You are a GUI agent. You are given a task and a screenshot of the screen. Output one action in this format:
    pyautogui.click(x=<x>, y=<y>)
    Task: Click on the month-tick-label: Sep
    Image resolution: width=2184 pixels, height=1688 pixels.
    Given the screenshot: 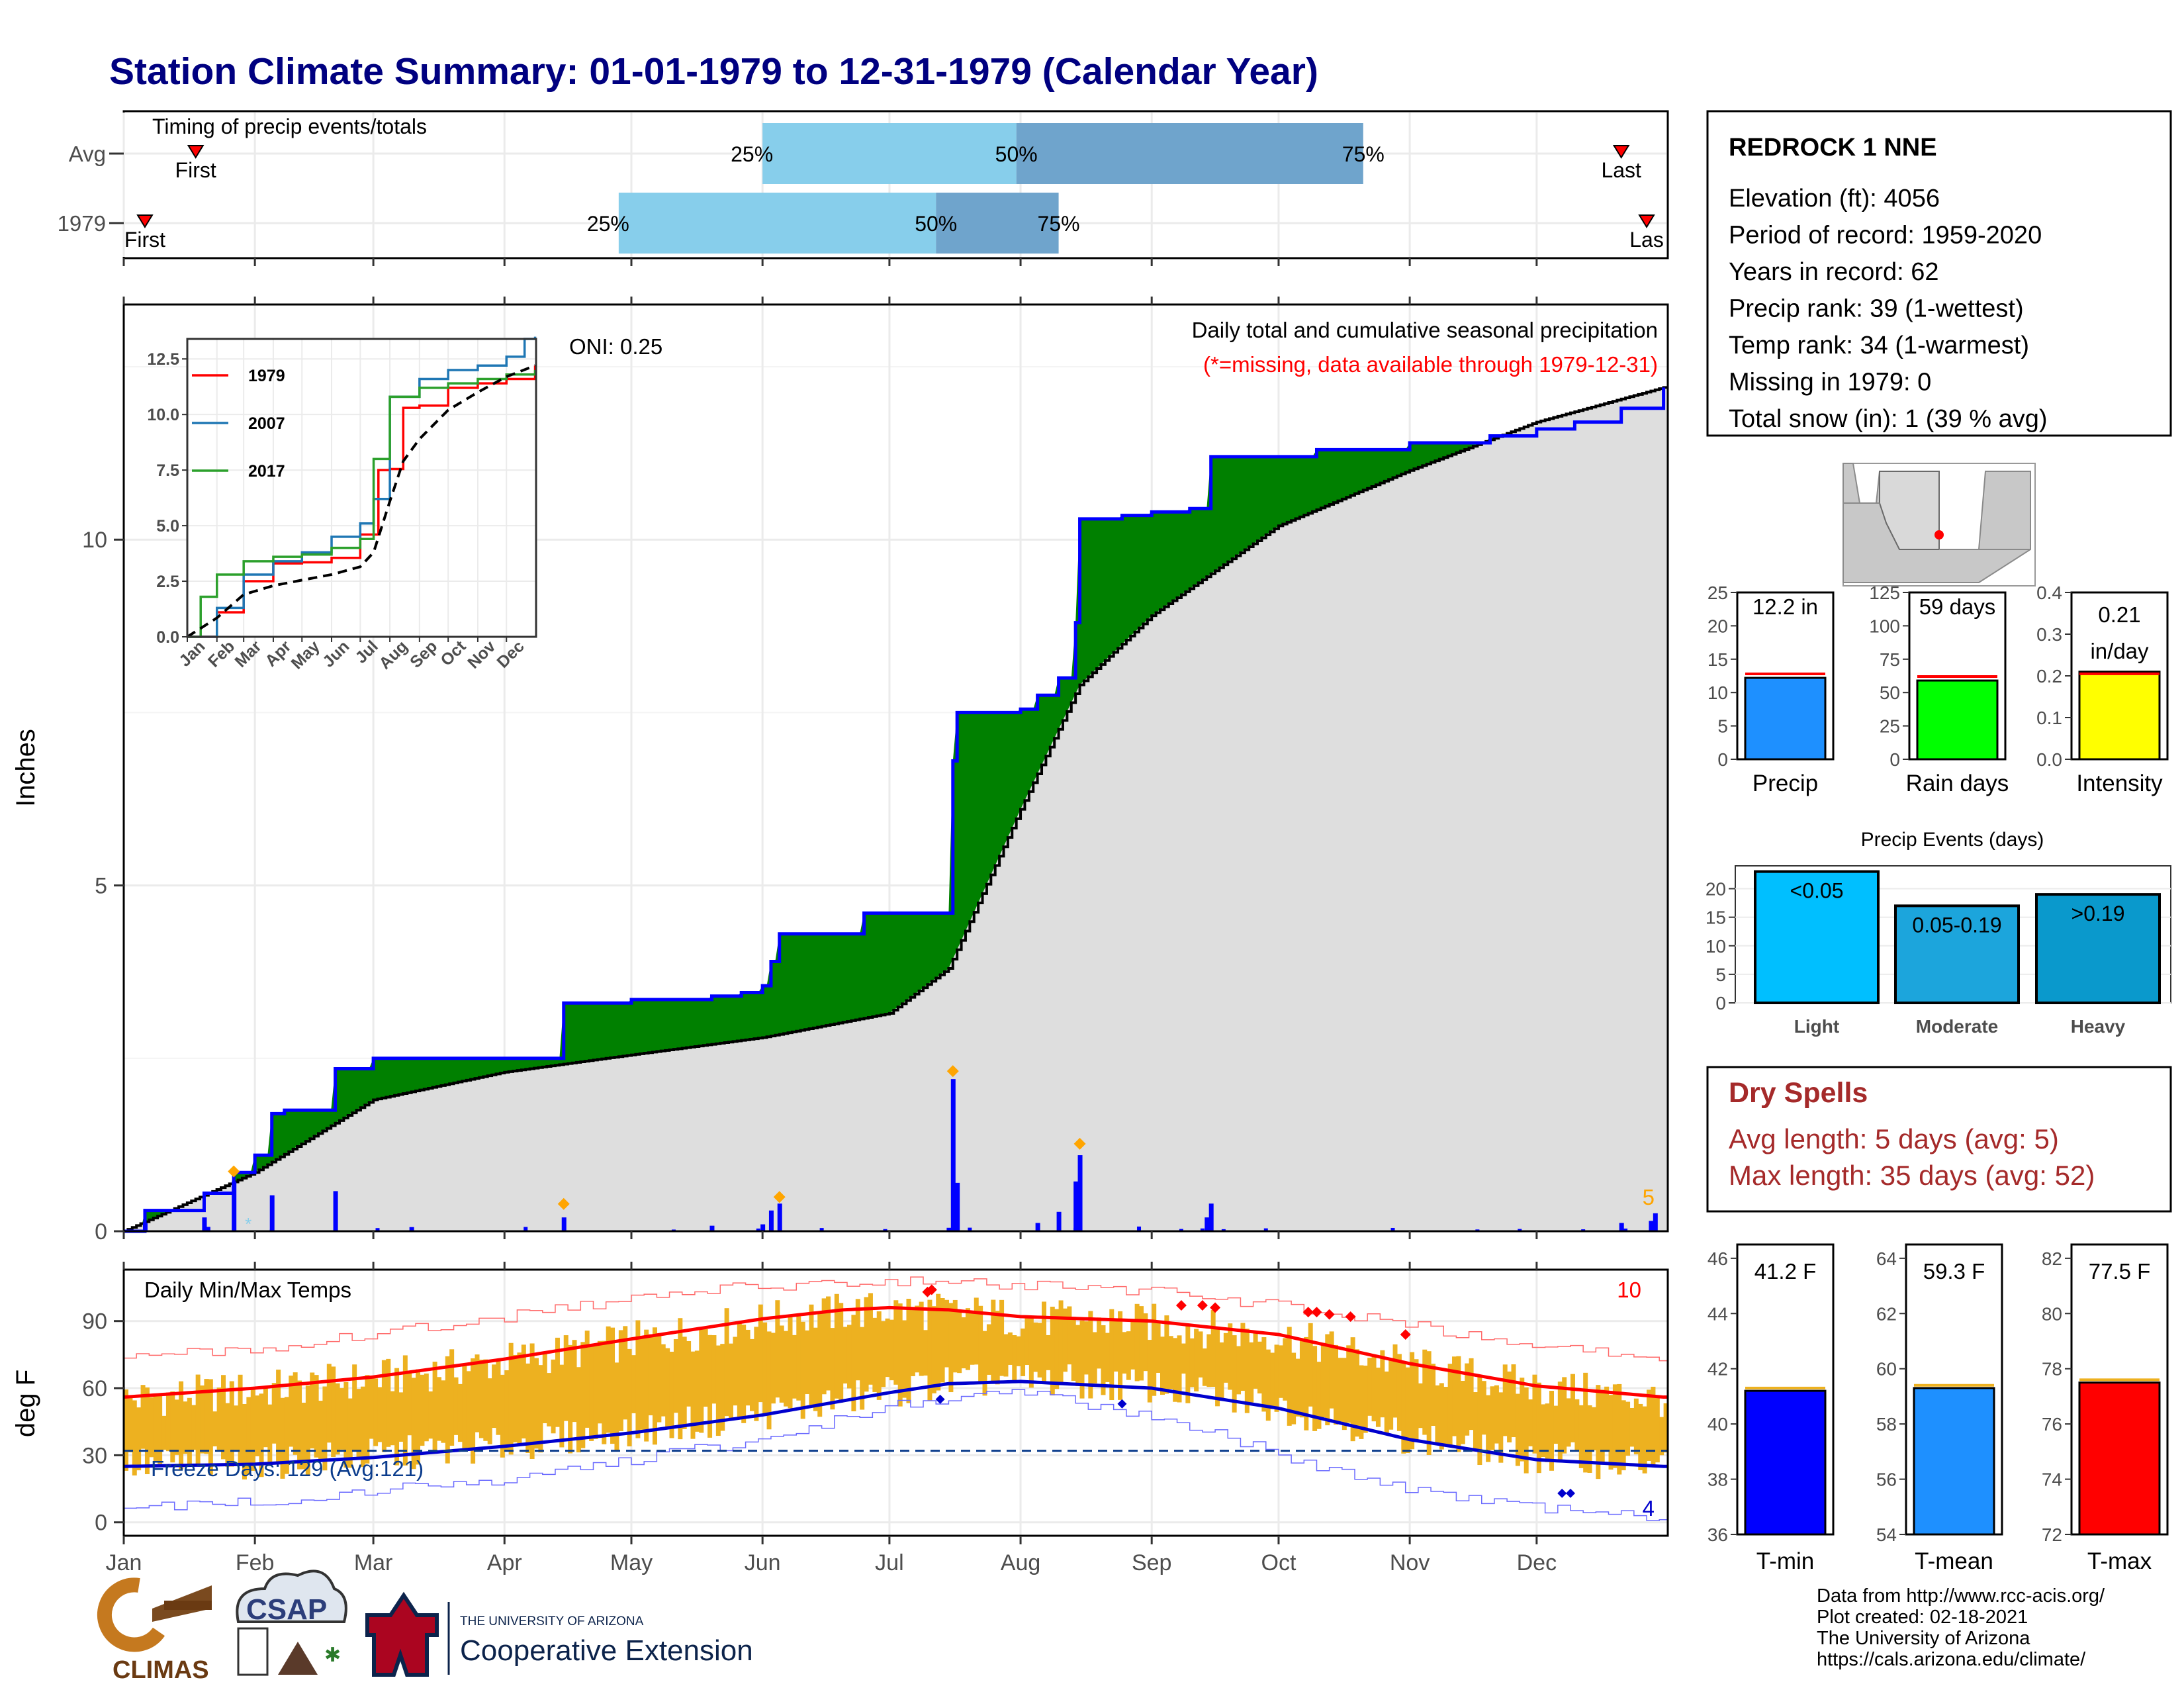 What is the action you would take?
    pyautogui.click(x=1152, y=1562)
    